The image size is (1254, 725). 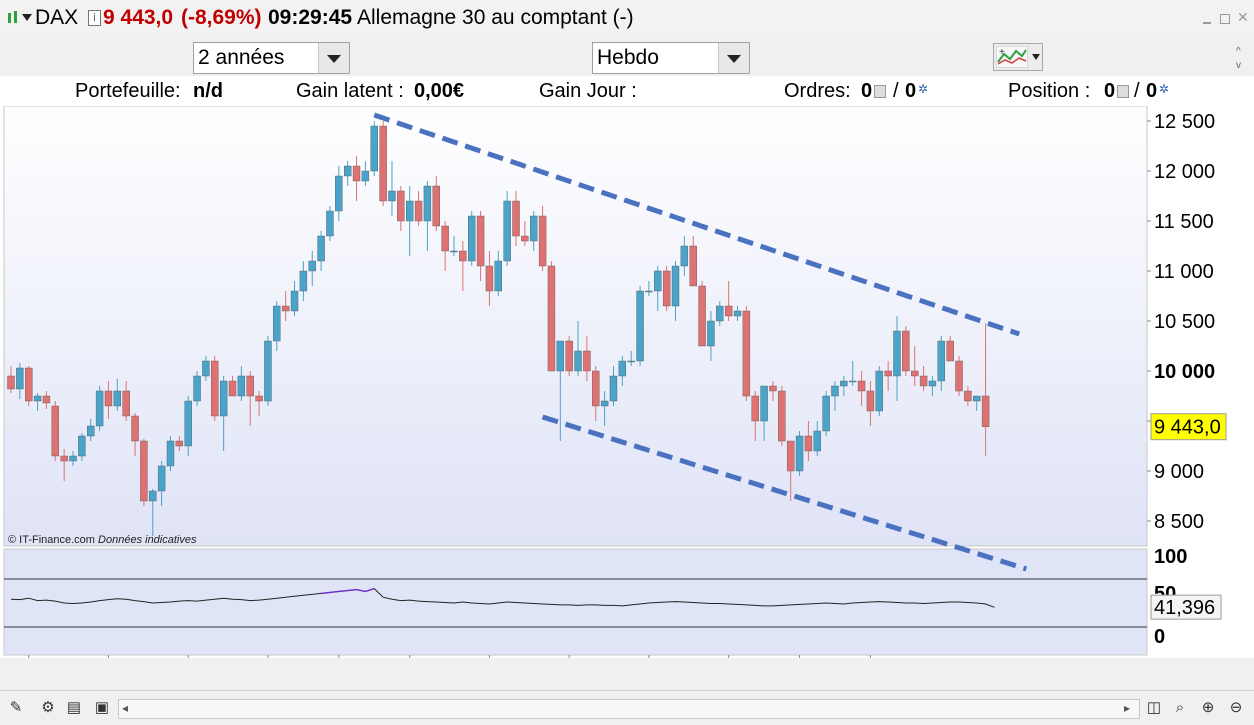 I want to click on template-icon: ▤, so click(x=74, y=707).